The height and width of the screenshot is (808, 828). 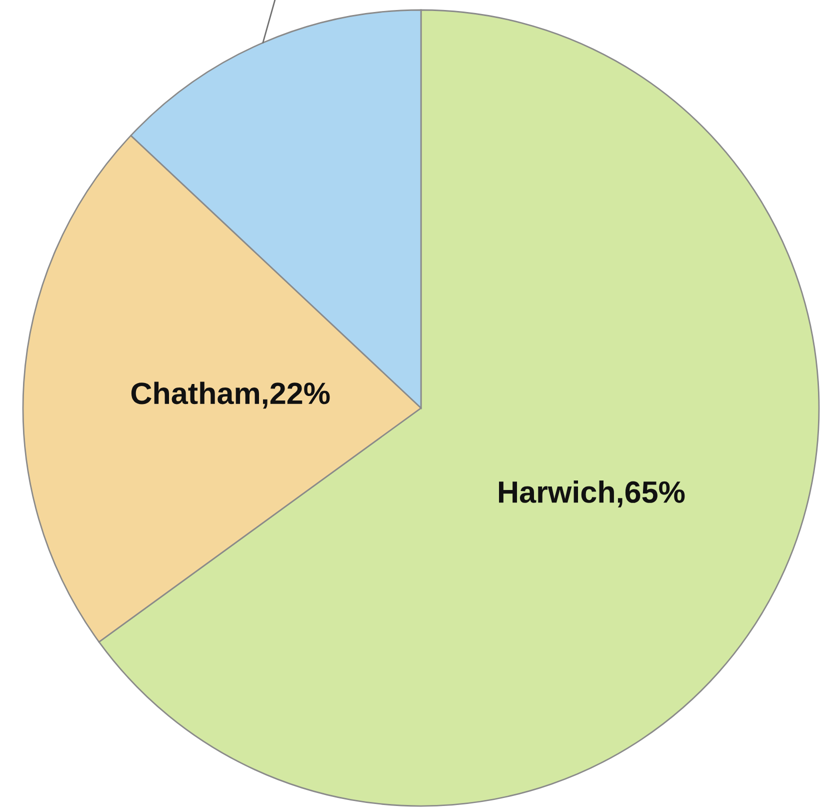 What do you see at coordinates (230, 395) in the screenshot?
I see `slice-label: Chatham,22%` at bounding box center [230, 395].